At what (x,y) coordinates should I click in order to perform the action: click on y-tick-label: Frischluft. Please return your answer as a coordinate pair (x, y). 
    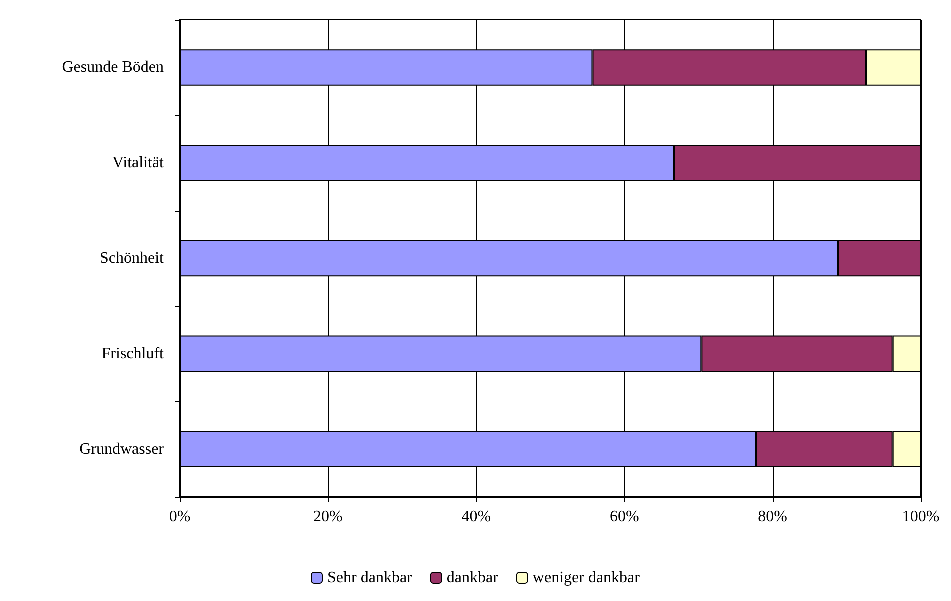
    Looking at the image, I should click on (133, 353).